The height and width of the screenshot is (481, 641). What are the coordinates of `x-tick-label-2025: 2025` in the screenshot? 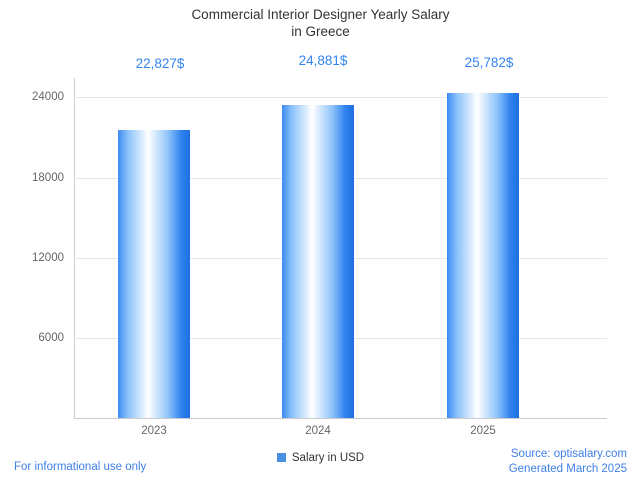 It's located at (483, 431).